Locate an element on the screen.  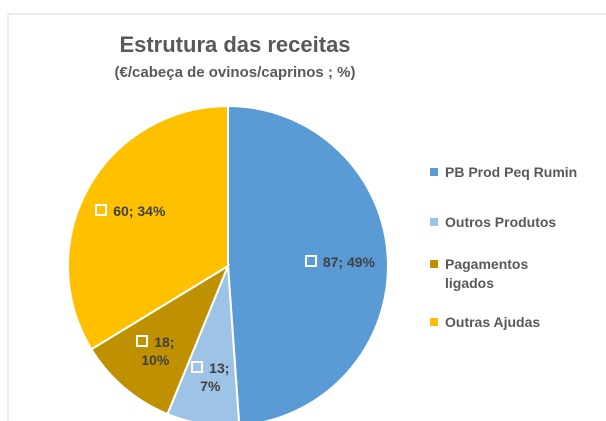
data-label: 18; 10% is located at coordinates (158, 351).